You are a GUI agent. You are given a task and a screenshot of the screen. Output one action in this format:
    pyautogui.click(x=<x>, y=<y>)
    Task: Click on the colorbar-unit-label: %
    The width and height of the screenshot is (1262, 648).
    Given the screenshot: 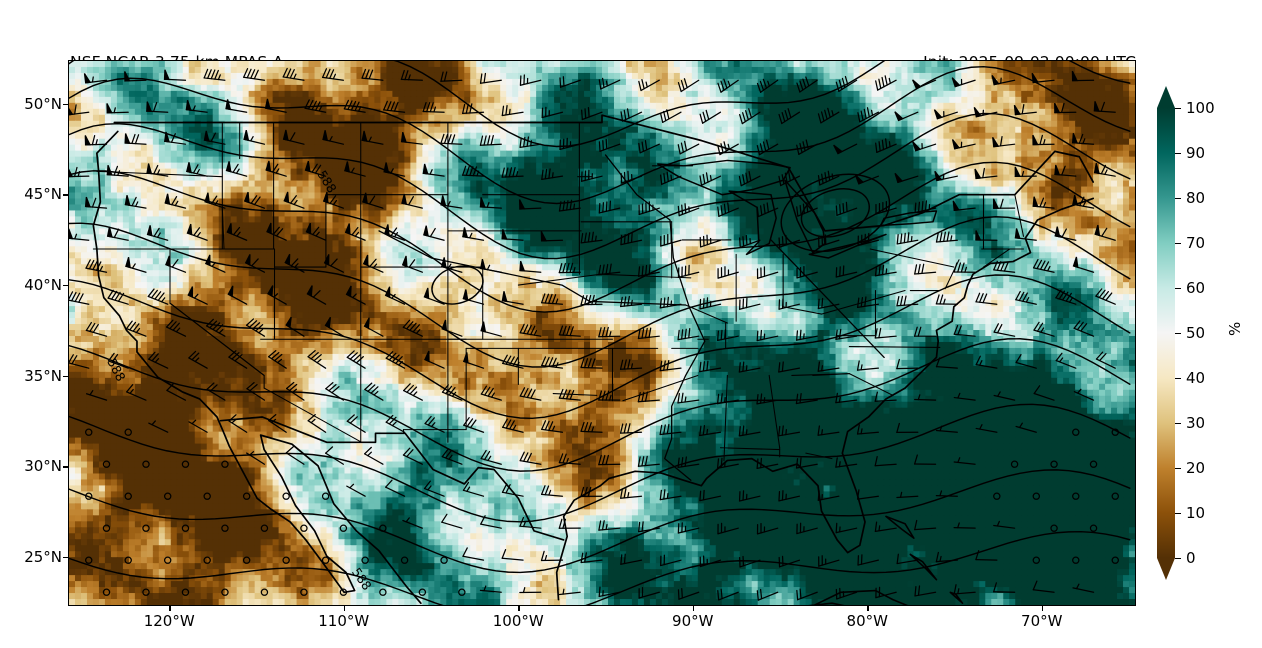 What is the action you would take?
    pyautogui.click(x=1235, y=328)
    